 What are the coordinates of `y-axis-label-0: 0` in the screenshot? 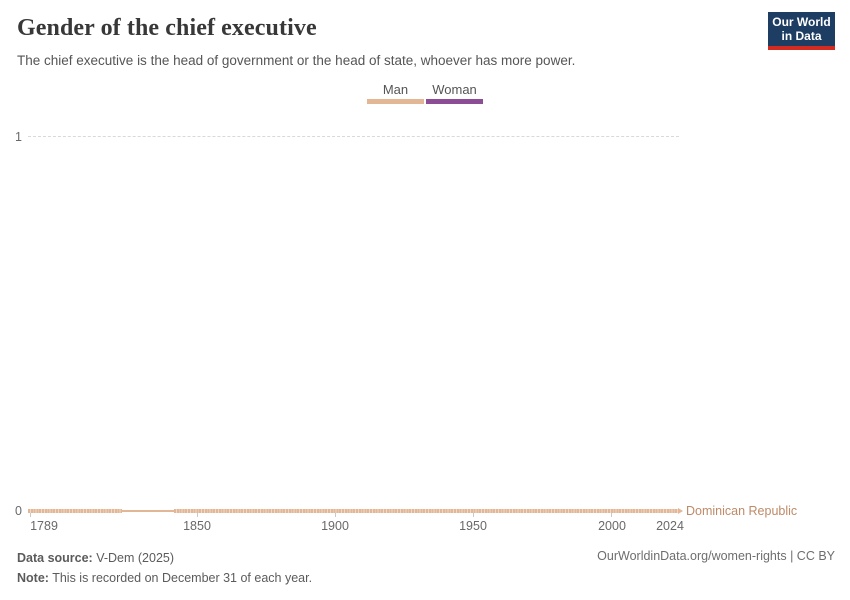 It's located at (18, 511).